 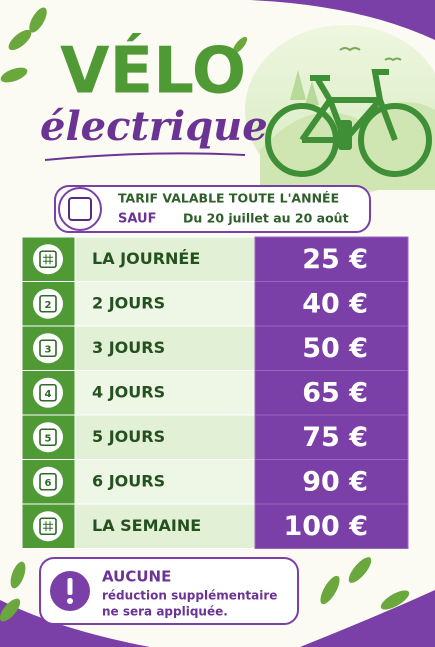 What do you see at coordinates (153, 71) in the screenshot?
I see `title: VÉLO` at bounding box center [153, 71].